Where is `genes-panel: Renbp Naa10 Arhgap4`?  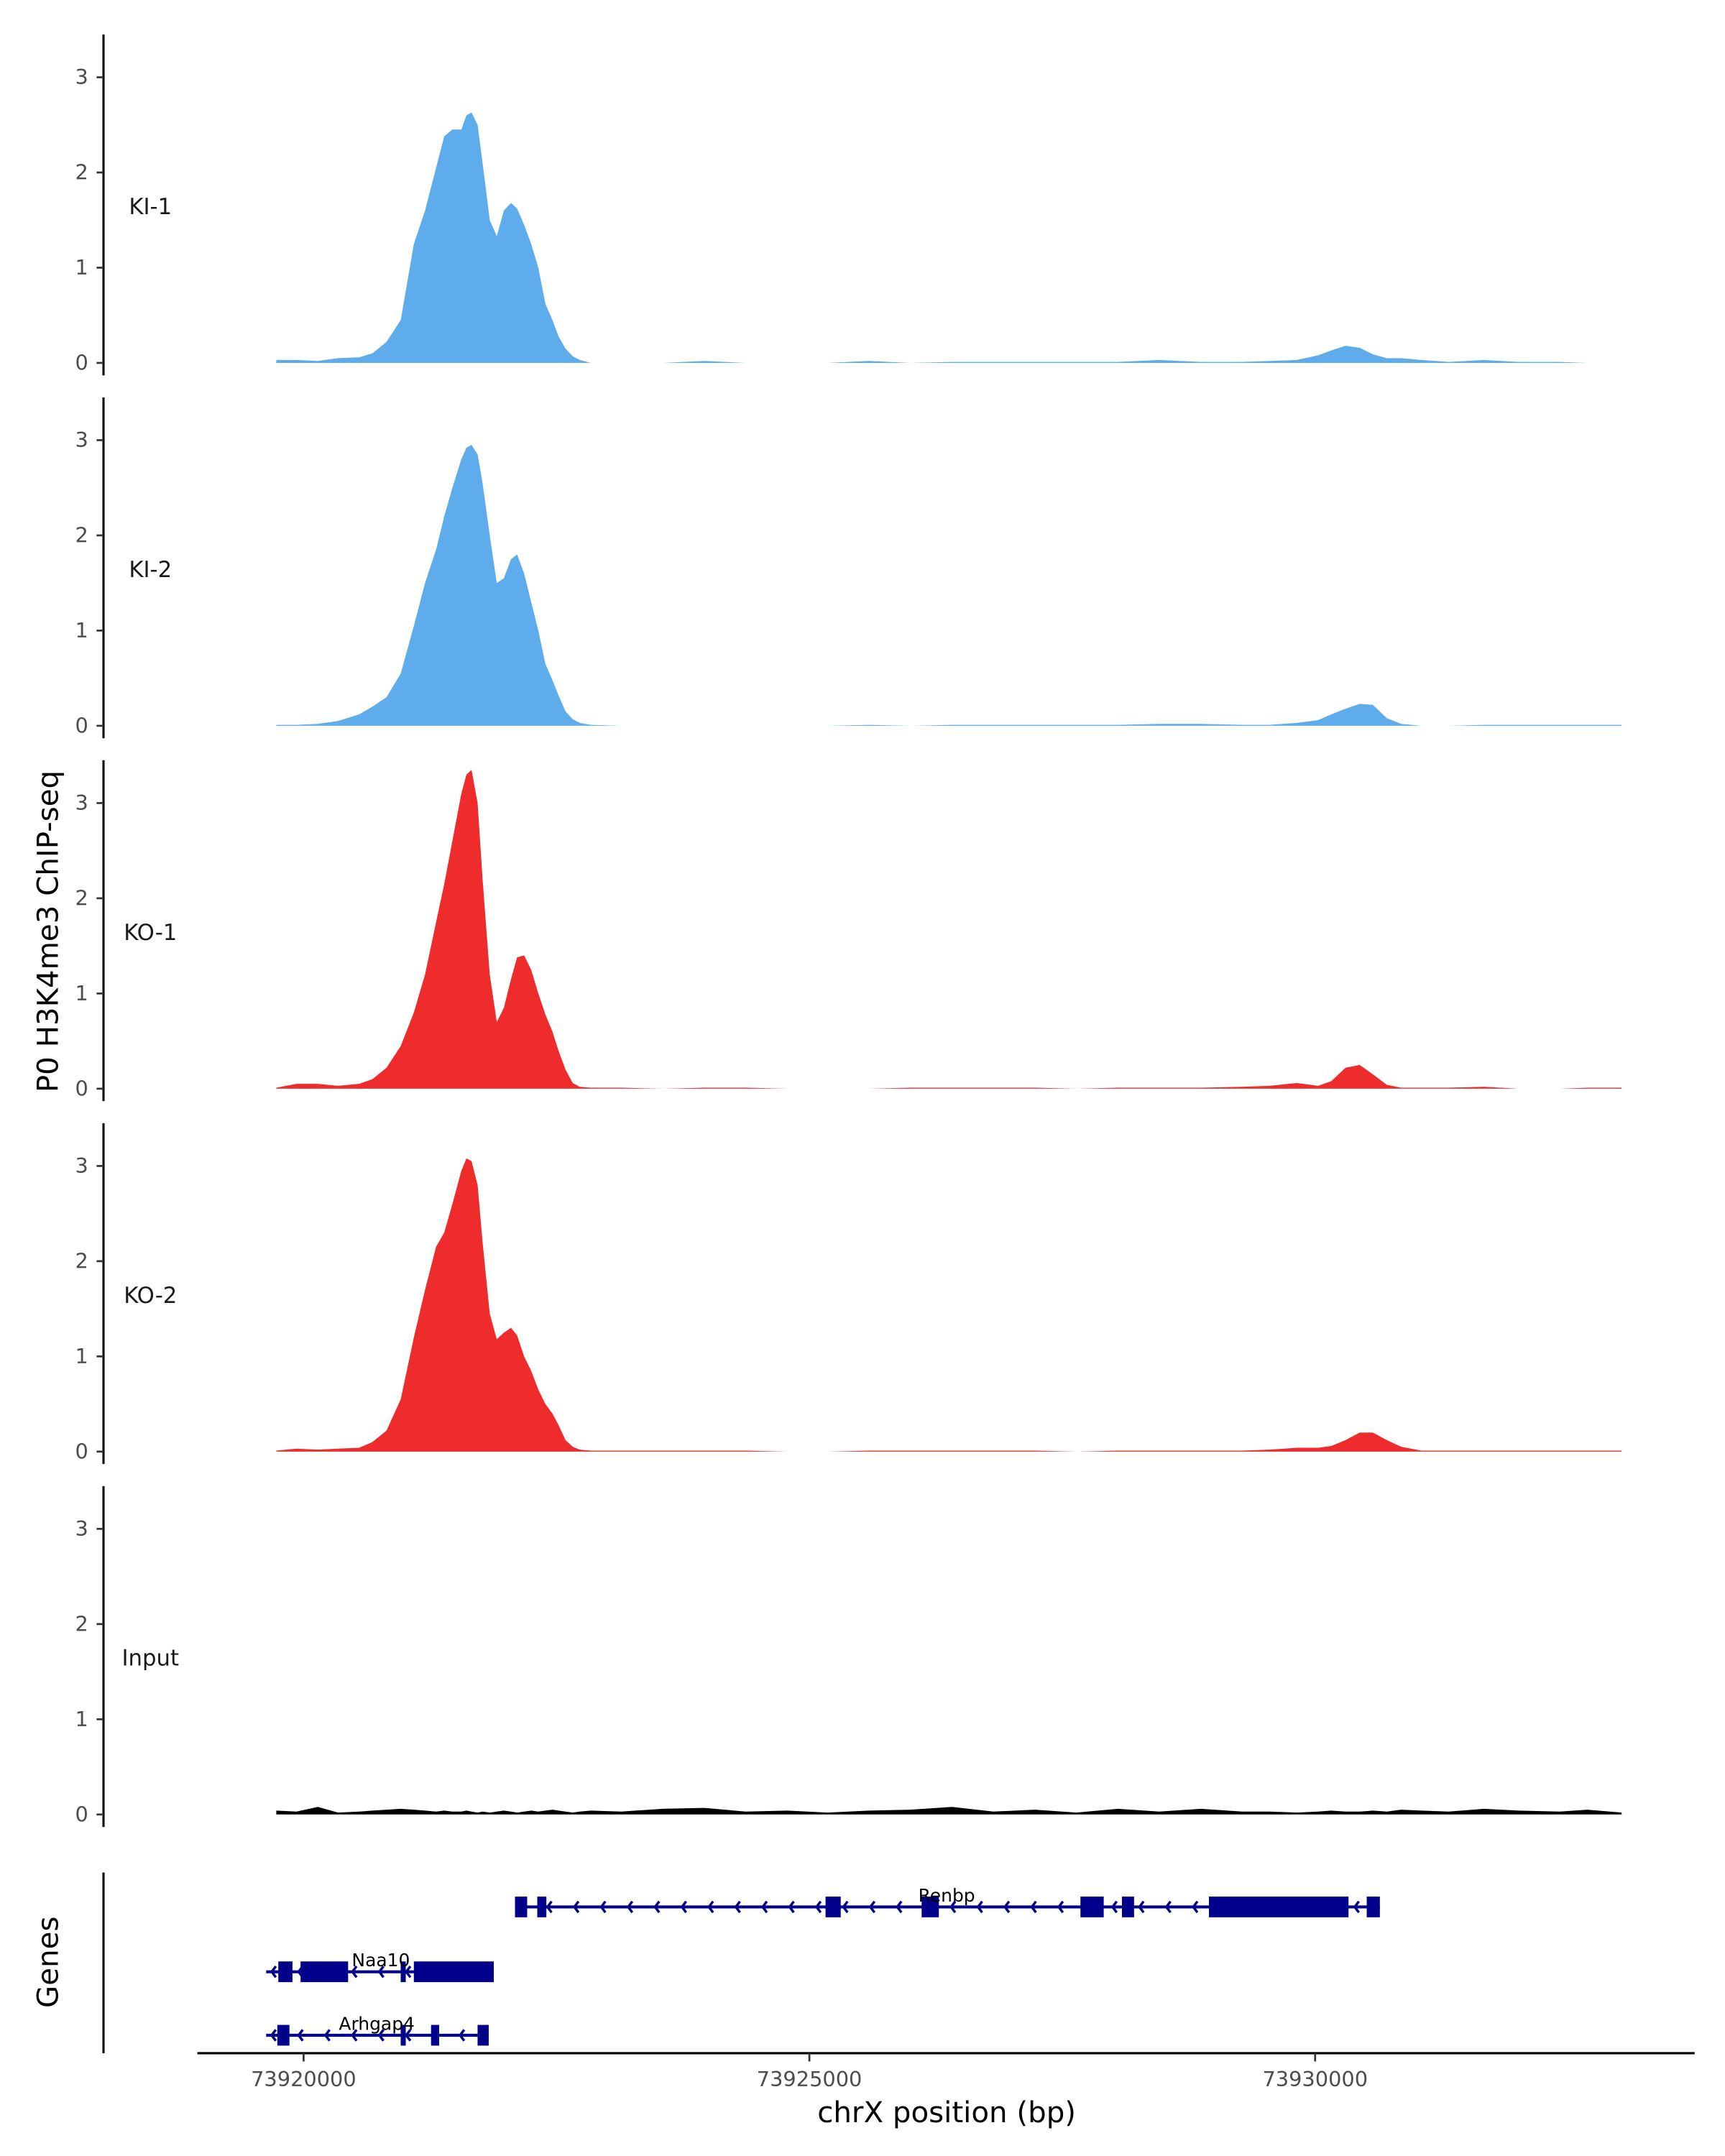 genes-panel: Renbp Naa10 Arhgap4 is located at coordinates (741, 1963).